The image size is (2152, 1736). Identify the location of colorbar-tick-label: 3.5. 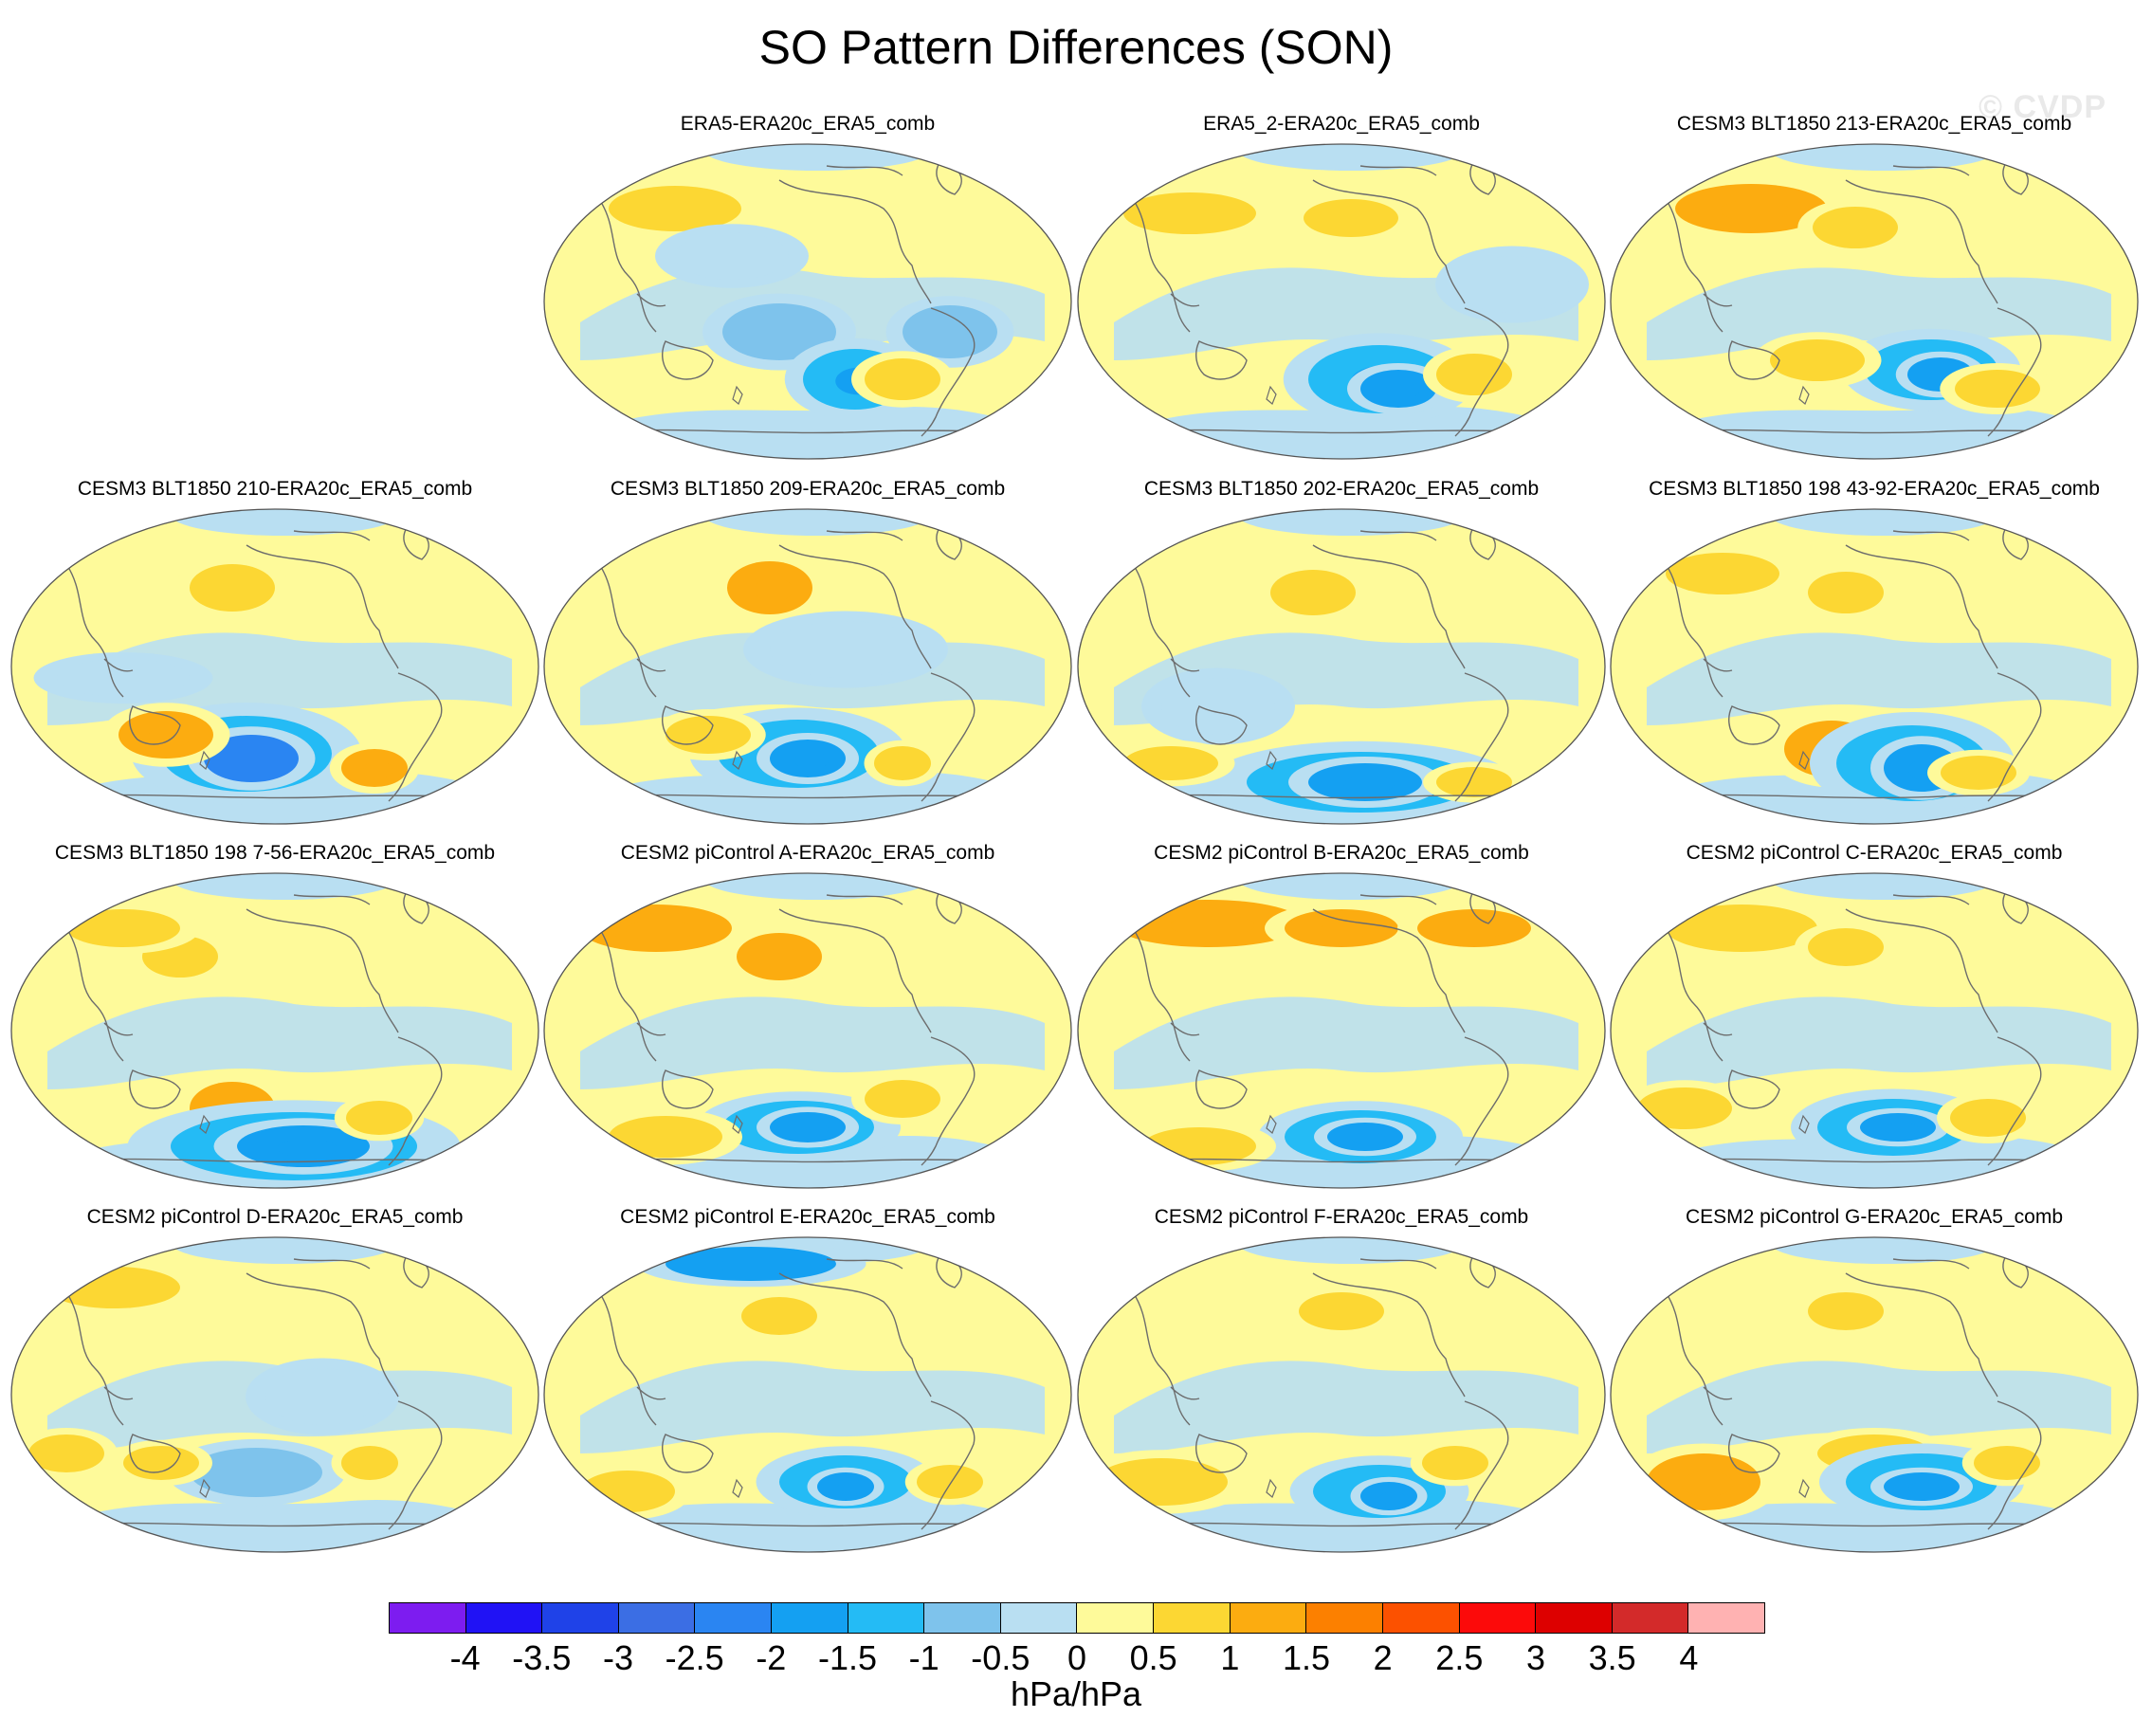
(1612, 1657).